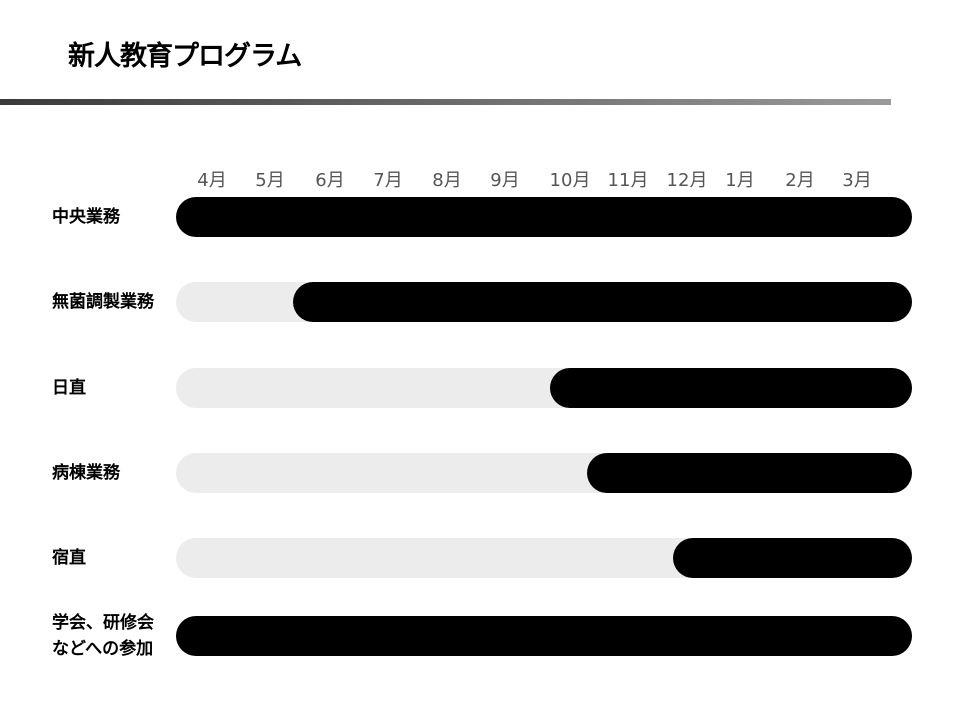 The image size is (960, 720). What do you see at coordinates (270, 180) in the screenshot?
I see `month-tick-label: 5月` at bounding box center [270, 180].